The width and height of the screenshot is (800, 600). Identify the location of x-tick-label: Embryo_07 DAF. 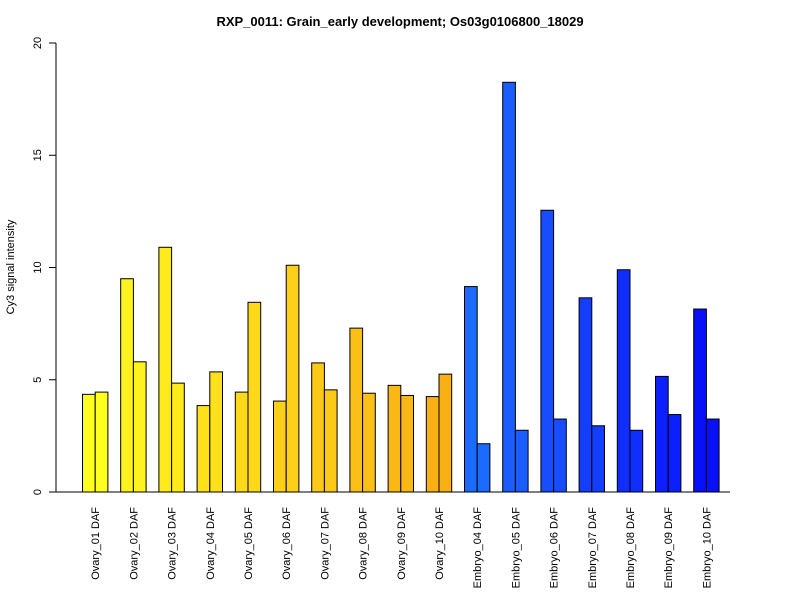
(593, 548).